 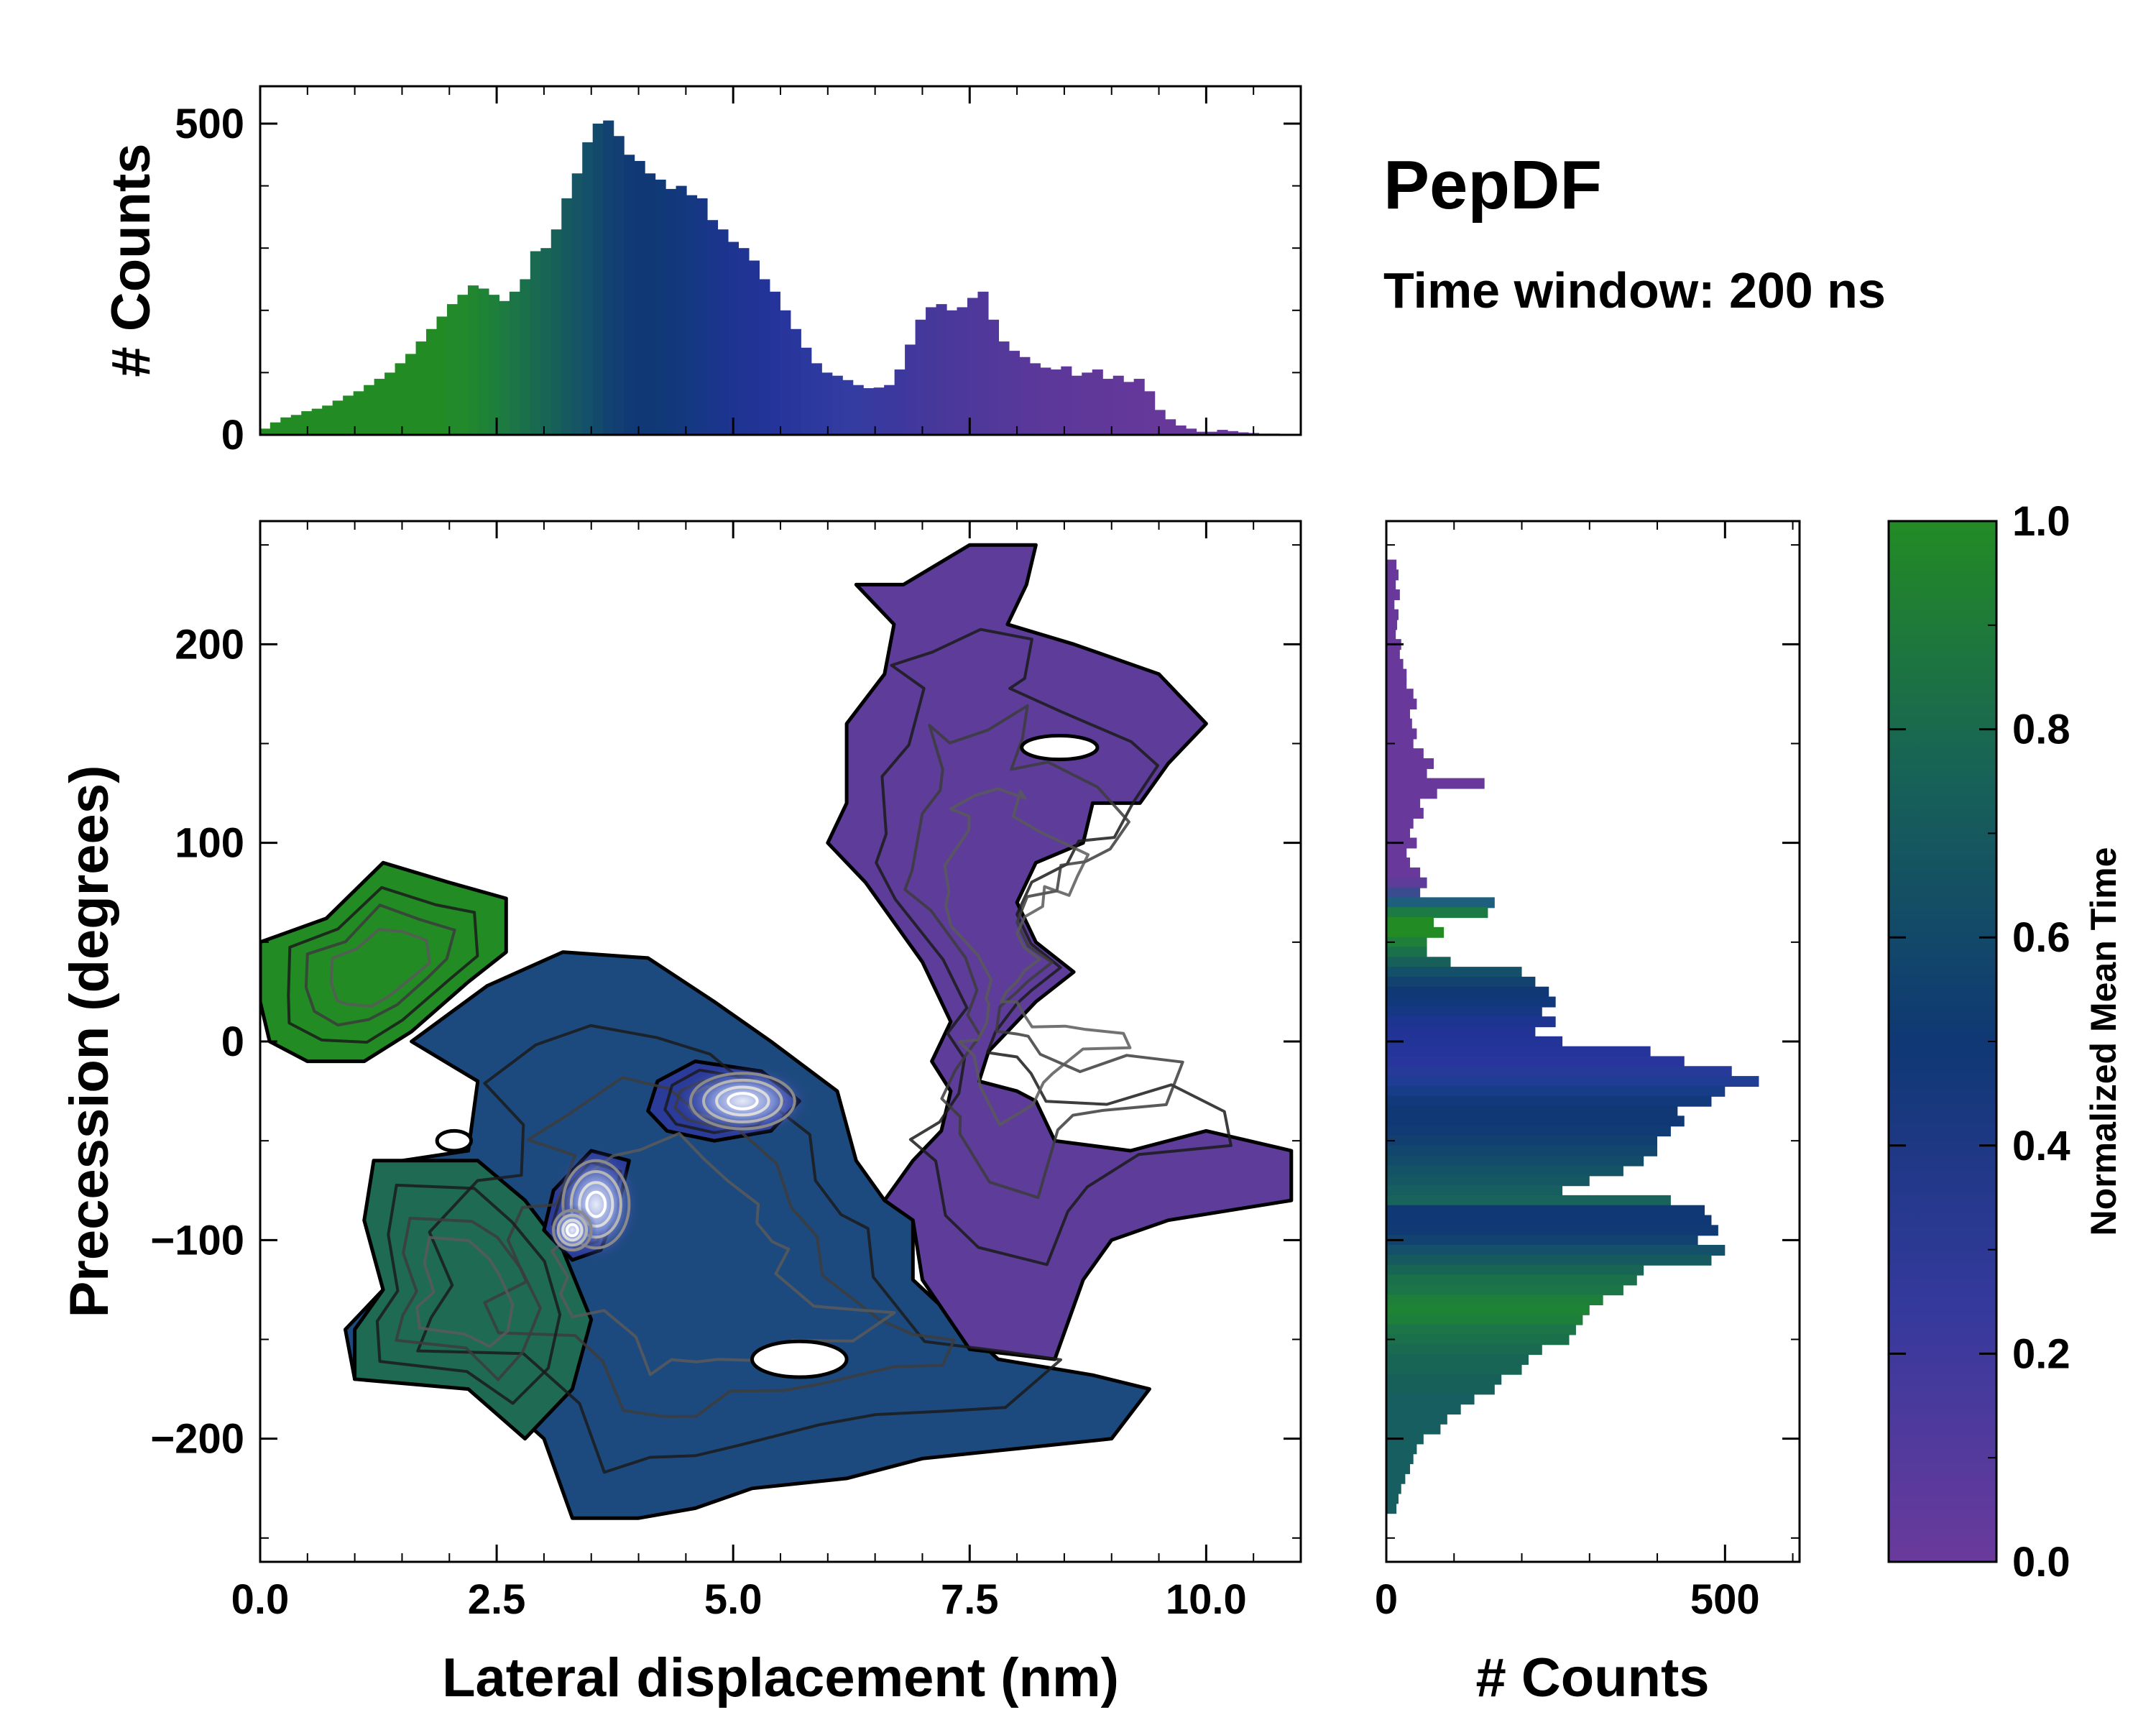 I want to click on colorbar-gradient, so click(x=1943, y=1041).